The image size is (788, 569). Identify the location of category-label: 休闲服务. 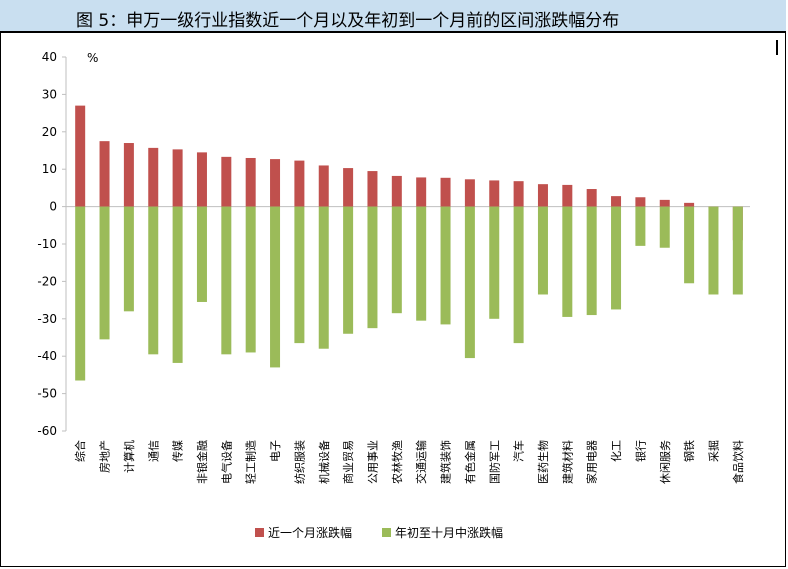
(665, 462).